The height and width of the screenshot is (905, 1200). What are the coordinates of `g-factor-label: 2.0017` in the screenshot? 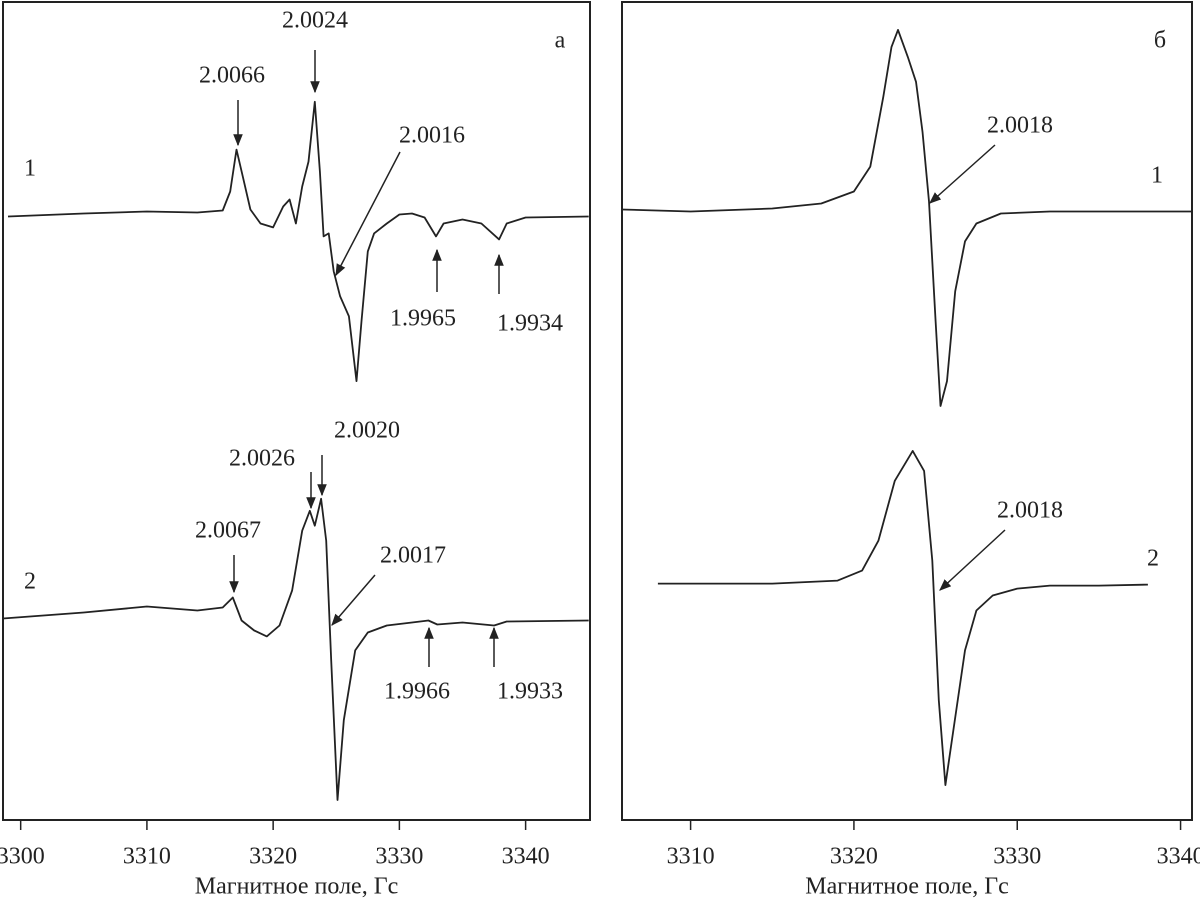 It's located at (413, 556).